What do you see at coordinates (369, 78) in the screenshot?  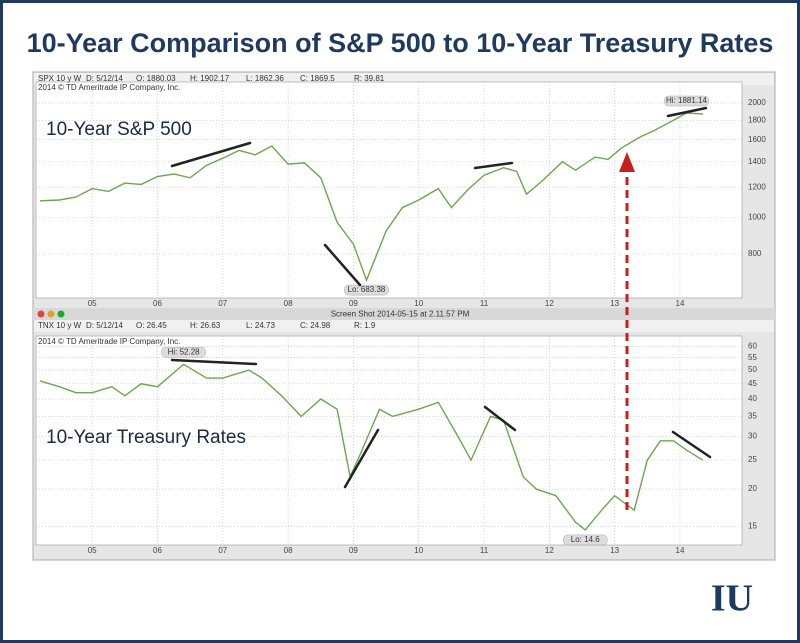 I see `header-field: R: 39.81` at bounding box center [369, 78].